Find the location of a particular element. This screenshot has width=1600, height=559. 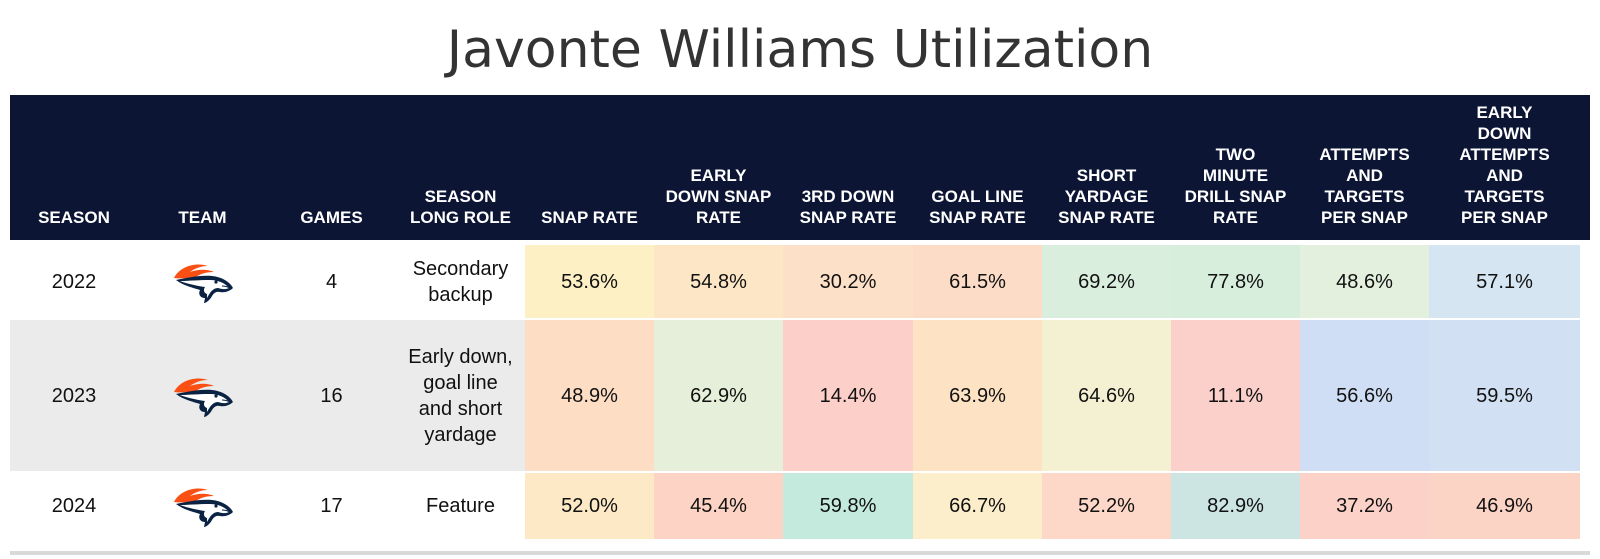

column-header: GOAL LINE SNAP RATE is located at coordinates (977, 207).